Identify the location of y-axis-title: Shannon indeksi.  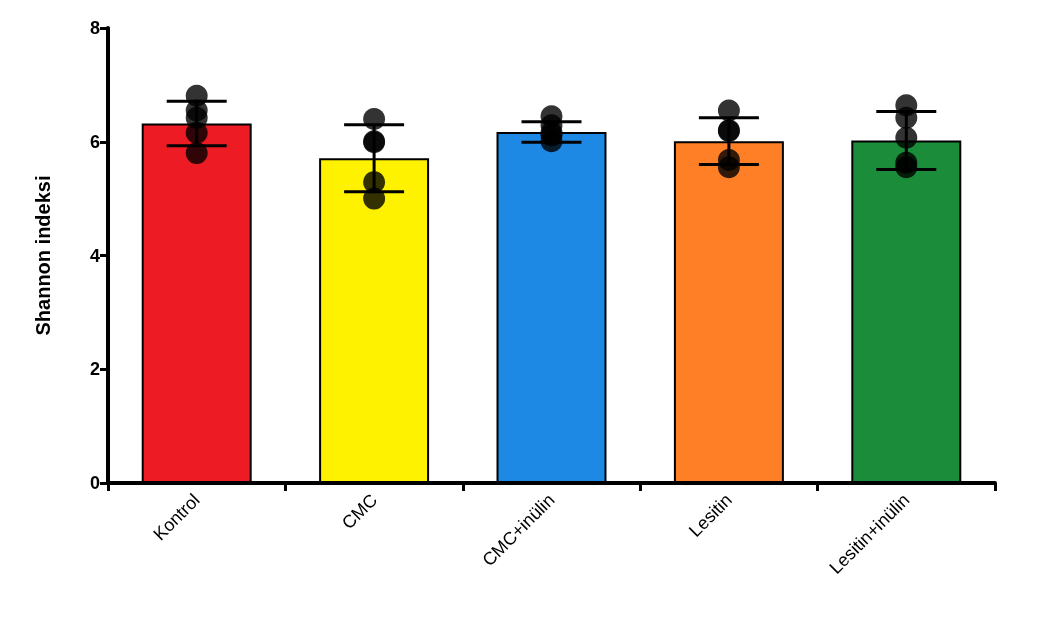
(43, 255).